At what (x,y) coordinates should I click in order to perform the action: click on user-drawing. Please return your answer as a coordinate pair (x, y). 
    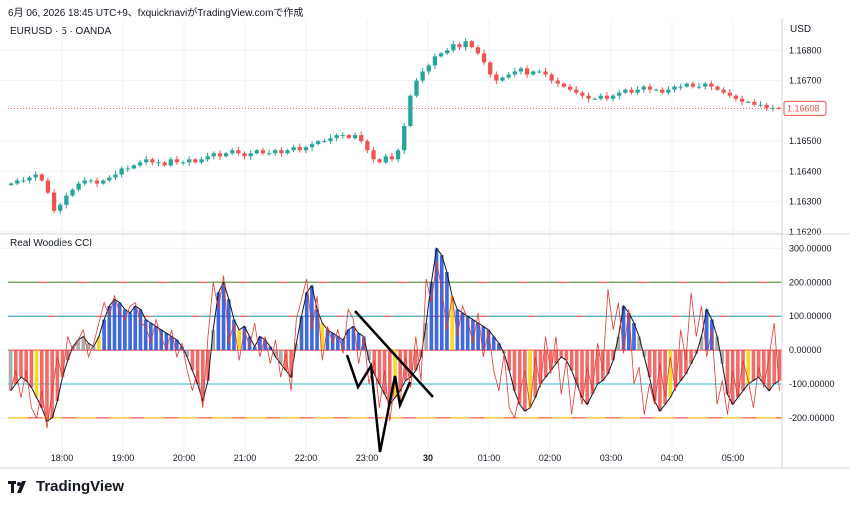
    Looking at the image, I should click on (389, 381).